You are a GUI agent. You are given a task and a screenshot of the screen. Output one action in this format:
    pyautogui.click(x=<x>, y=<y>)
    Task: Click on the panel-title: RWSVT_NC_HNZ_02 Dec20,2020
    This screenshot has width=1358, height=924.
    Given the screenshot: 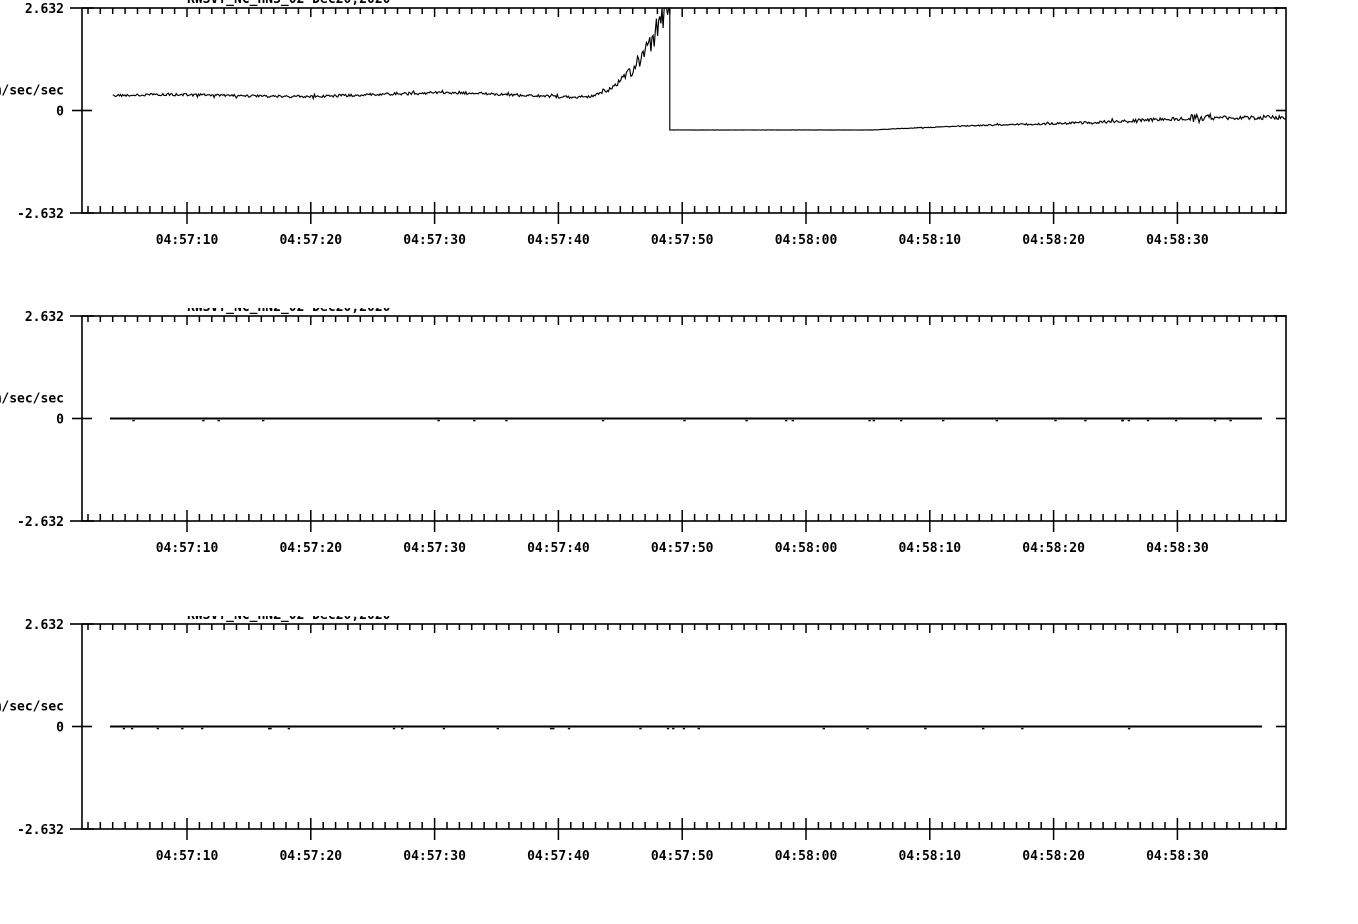 What is the action you would take?
    pyautogui.click(x=289, y=619)
    